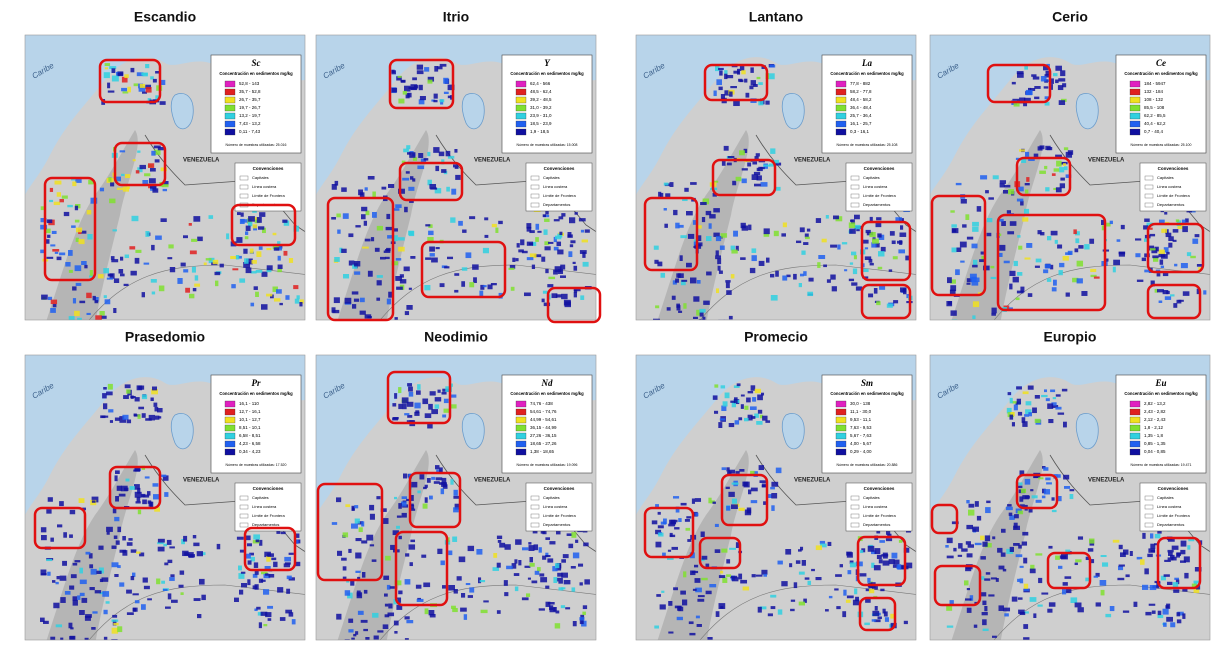  I want to click on conventions-item: Límite de Frontera, so click(268, 515).